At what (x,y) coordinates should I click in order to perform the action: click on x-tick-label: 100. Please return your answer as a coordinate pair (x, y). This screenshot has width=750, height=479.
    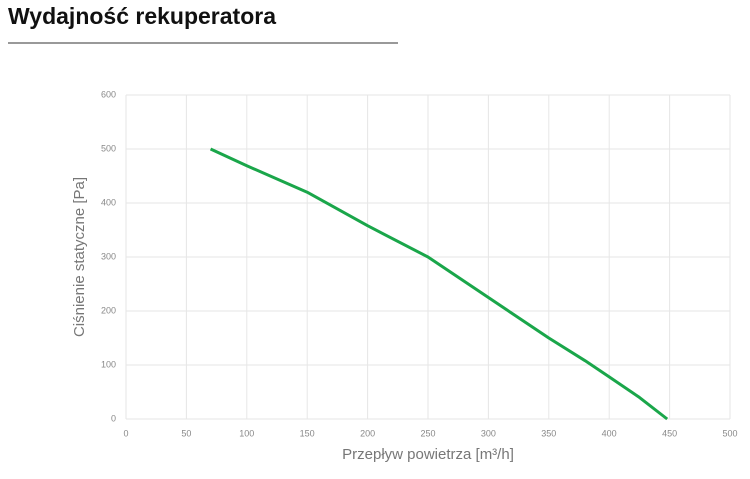
    Looking at the image, I should click on (246, 433).